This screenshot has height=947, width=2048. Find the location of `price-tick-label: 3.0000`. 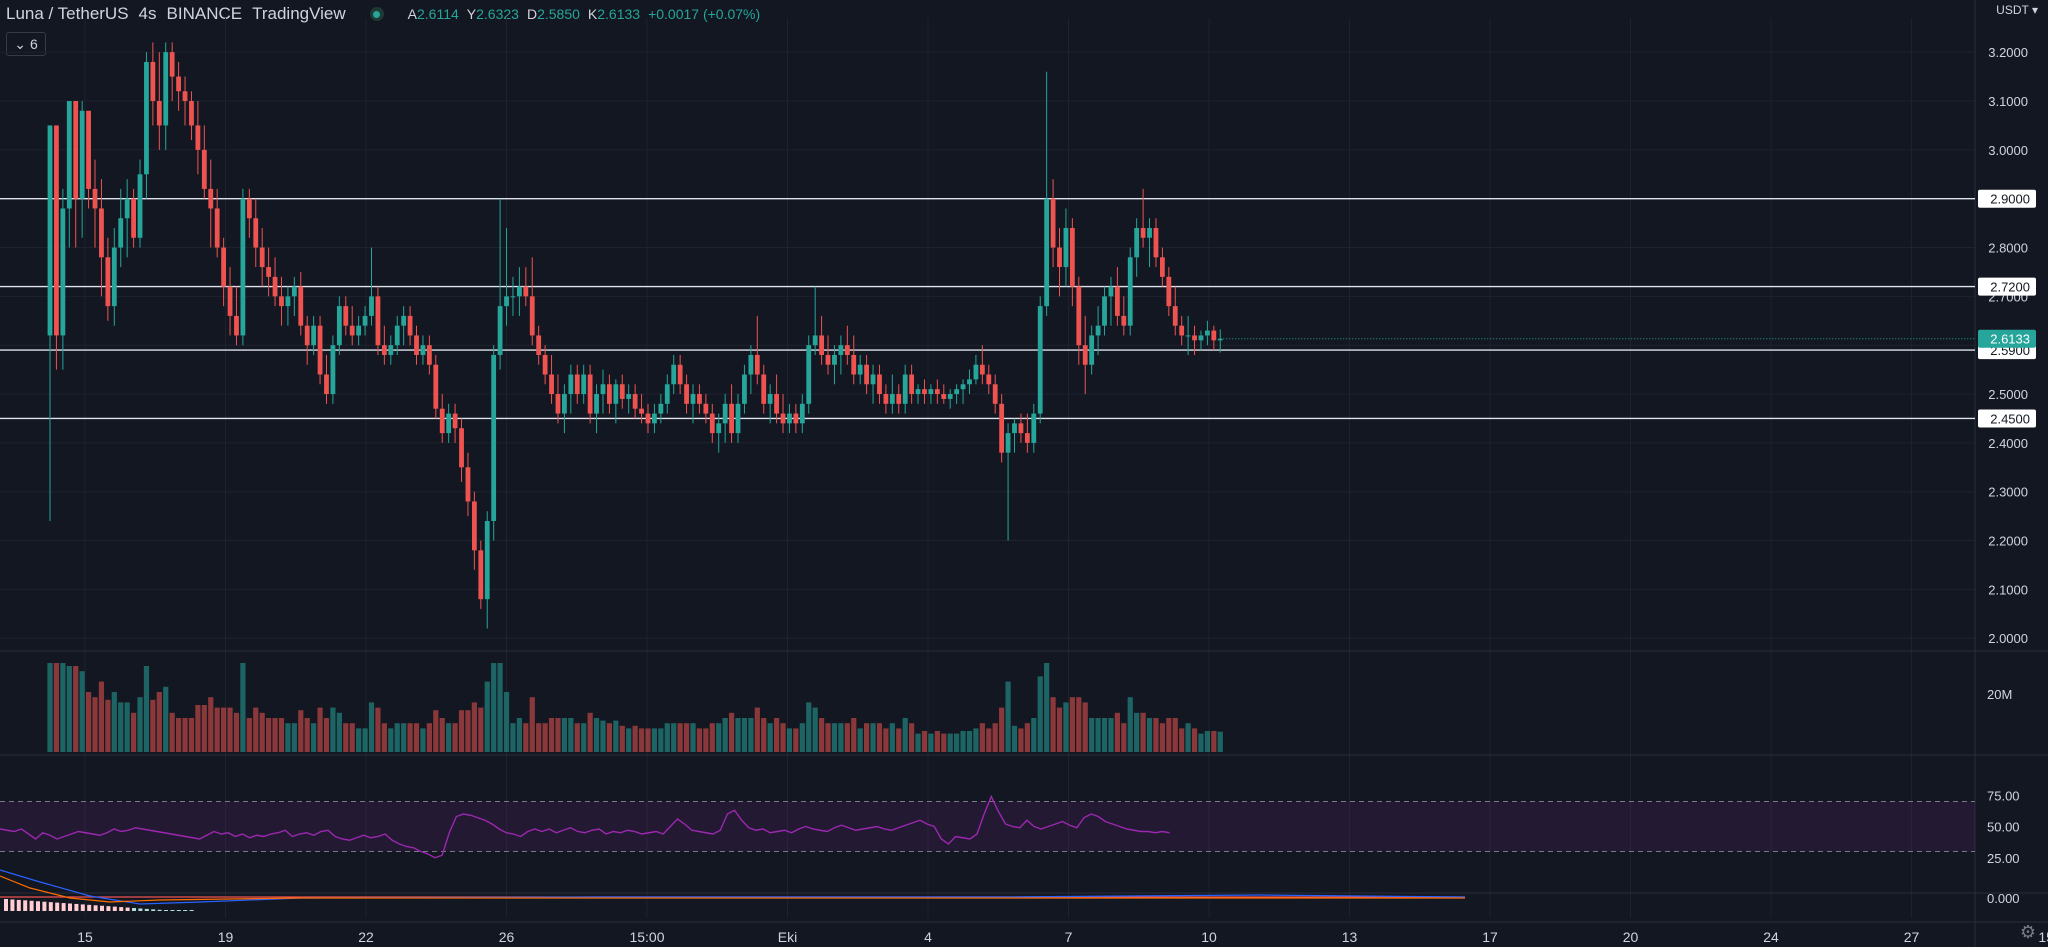

price-tick-label: 3.0000 is located at coordinates (2008, 150).